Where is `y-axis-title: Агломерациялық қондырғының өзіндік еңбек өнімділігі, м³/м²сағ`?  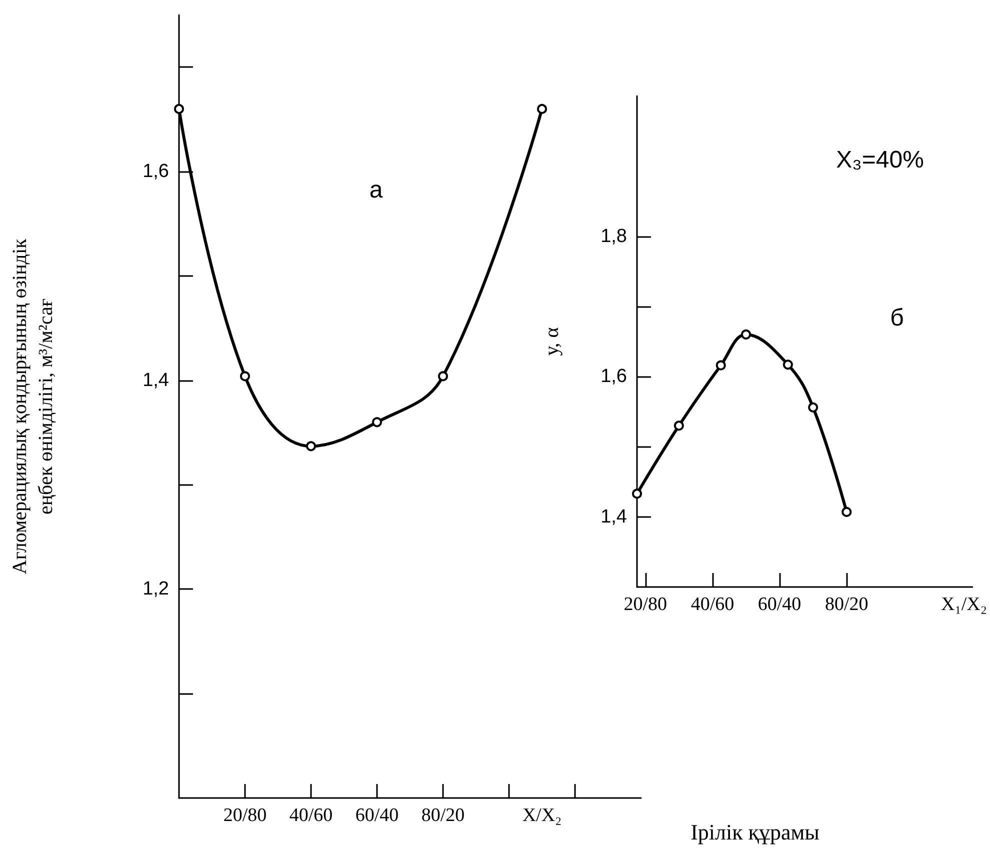 y-axis-title: Агломерациялық қондырғының өзіндік еңбек өнімділігі, м³/м²сағ is located at coordinates (33, 406).